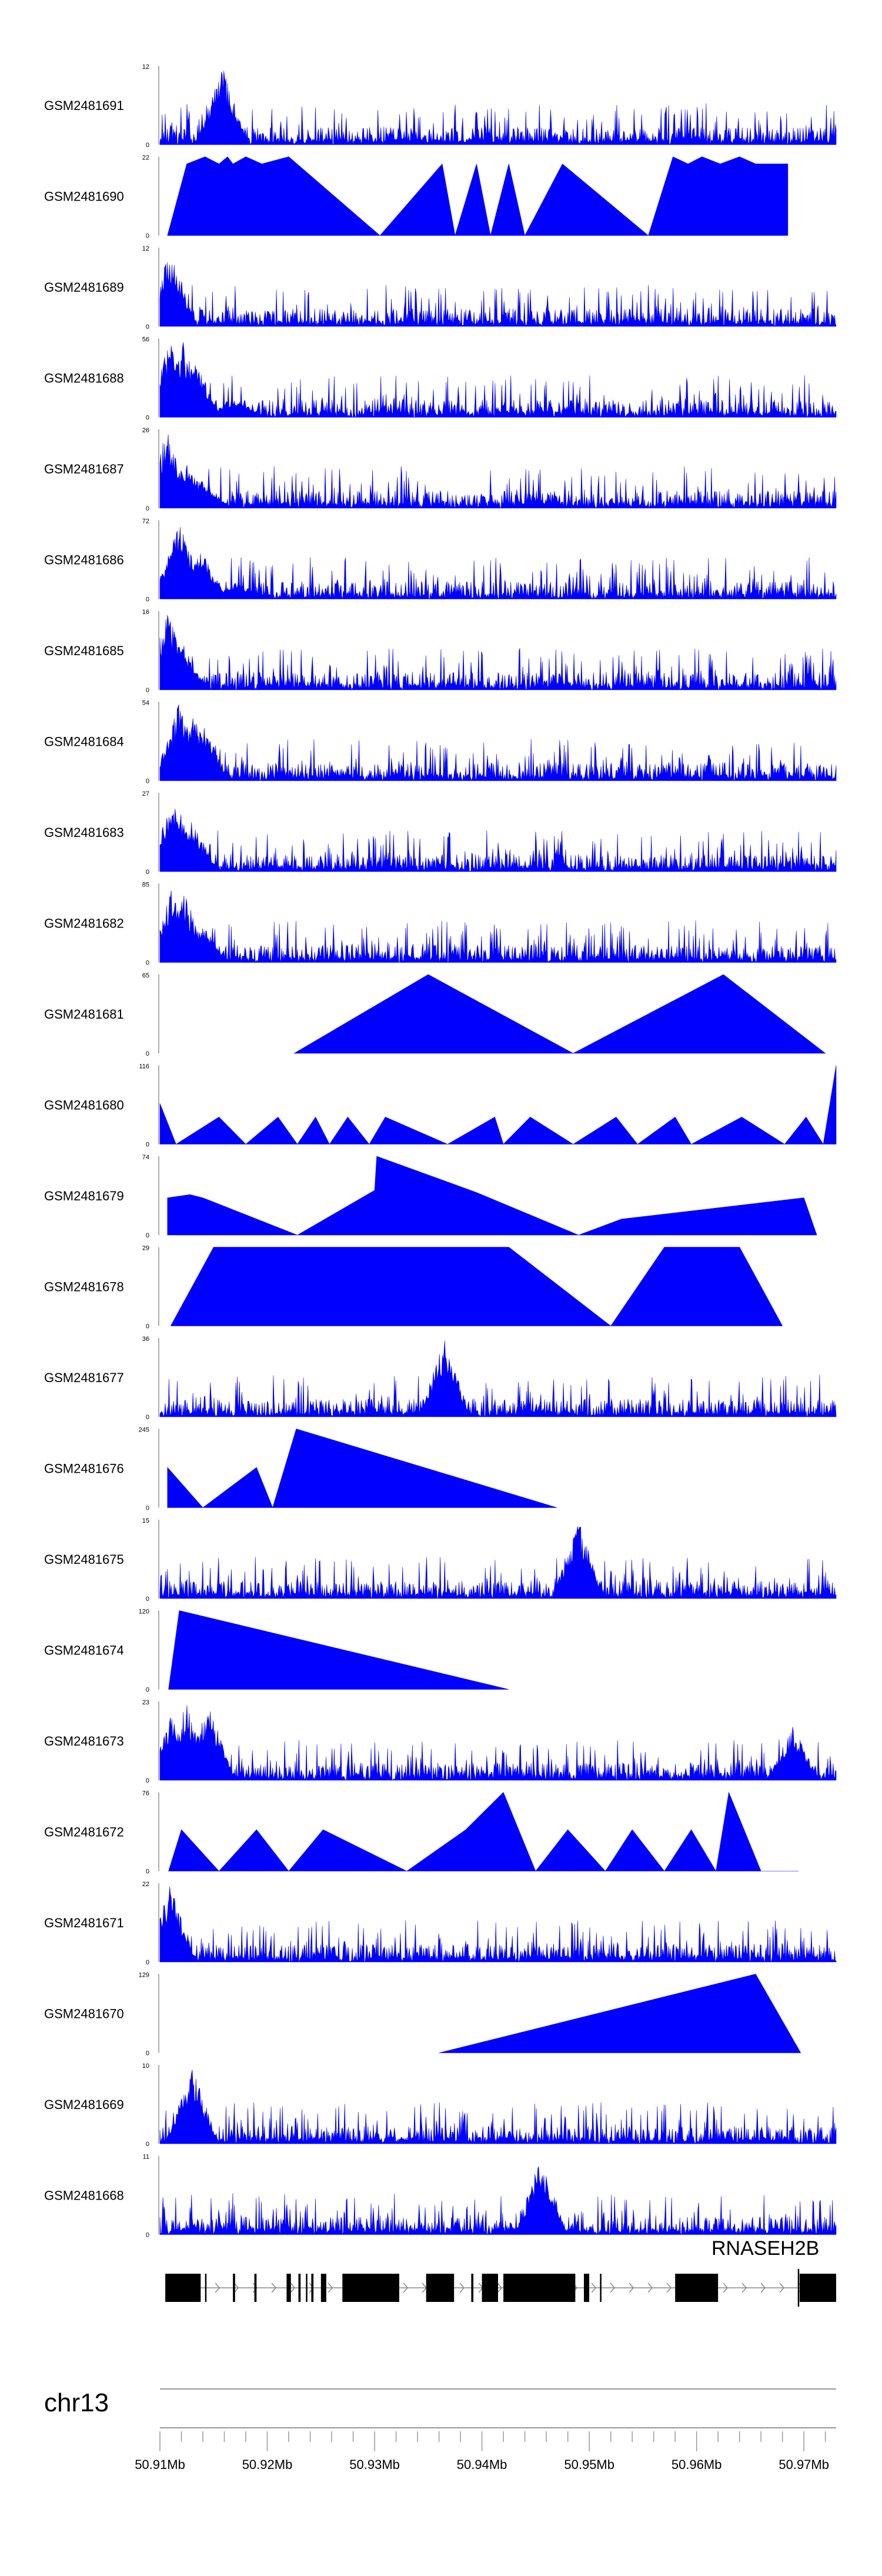 The width and height of the screenshot is (882, 2576). What do you see at coordinates (147, 2235) in the screenshot?
I see `y-zero-label-gsm2481668: 0` at bounding box center [147, 2235].